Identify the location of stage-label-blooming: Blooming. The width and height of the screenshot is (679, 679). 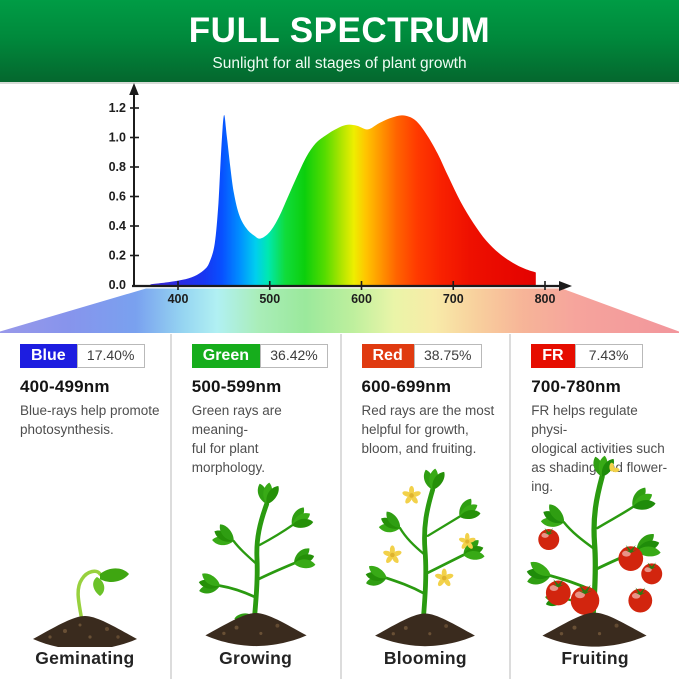
(425, 658).